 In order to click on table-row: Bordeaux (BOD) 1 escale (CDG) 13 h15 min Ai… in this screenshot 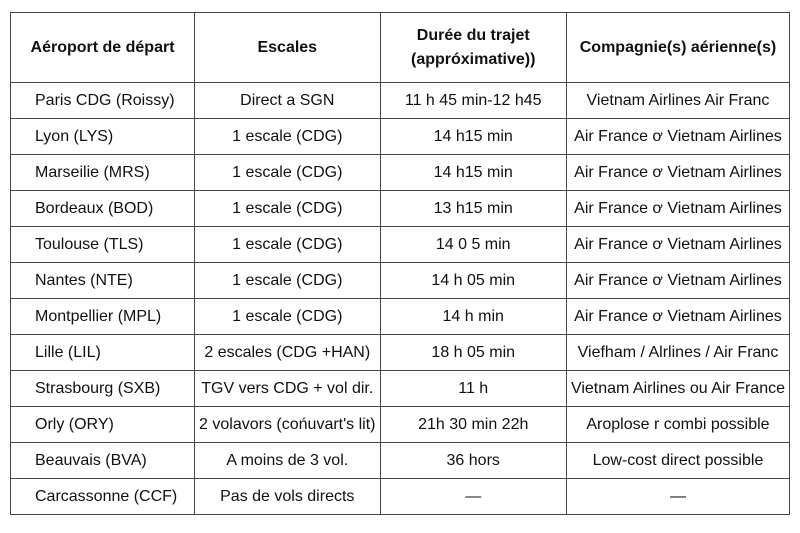, I will do `click(400, 208)`.